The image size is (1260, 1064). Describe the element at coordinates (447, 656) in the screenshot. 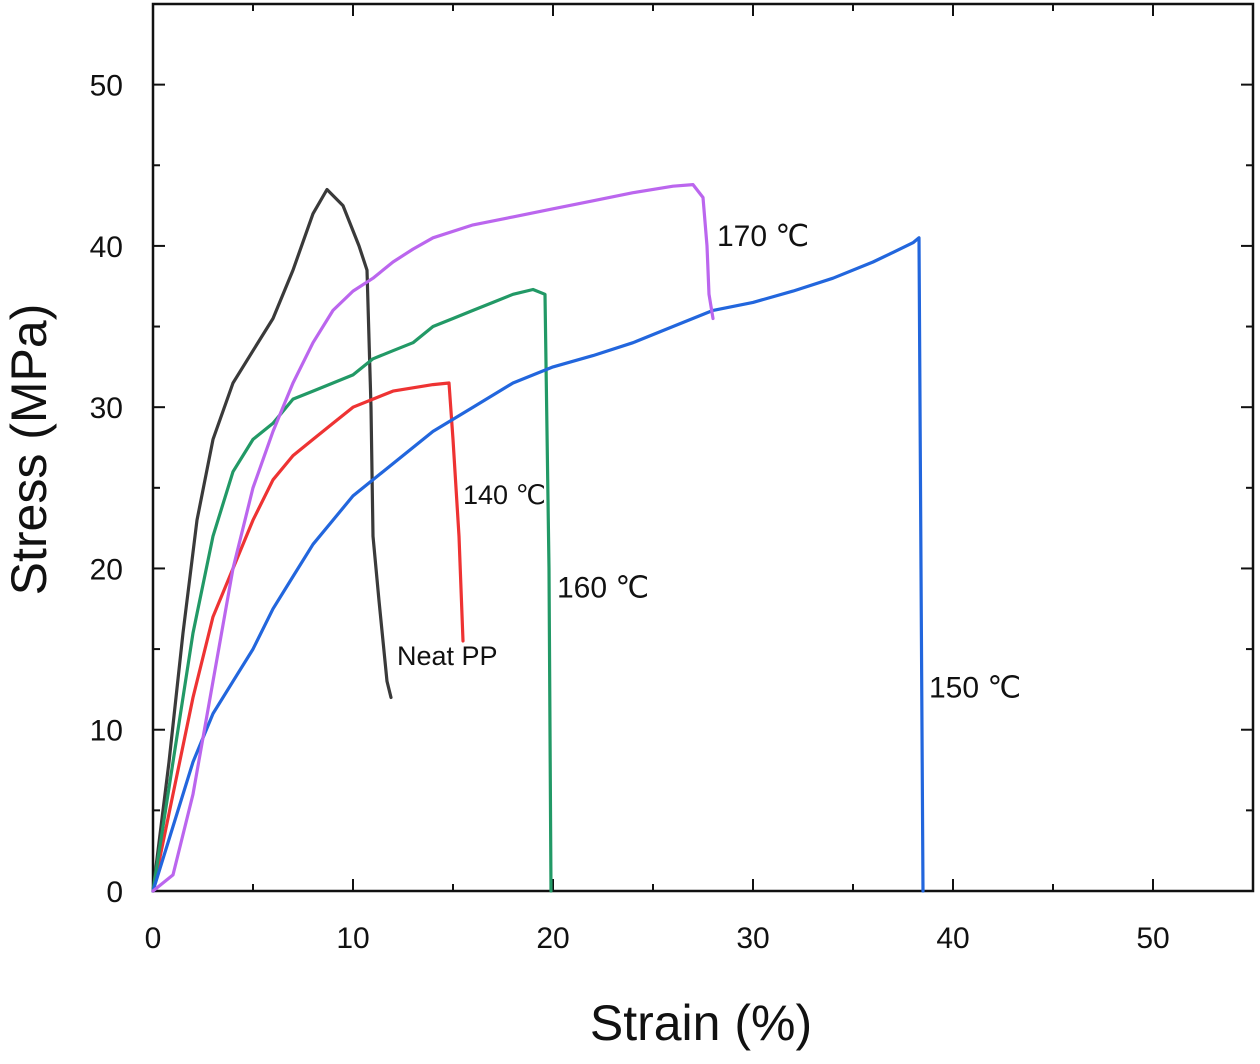

I see `series-label-0: Neat PP` at that location.